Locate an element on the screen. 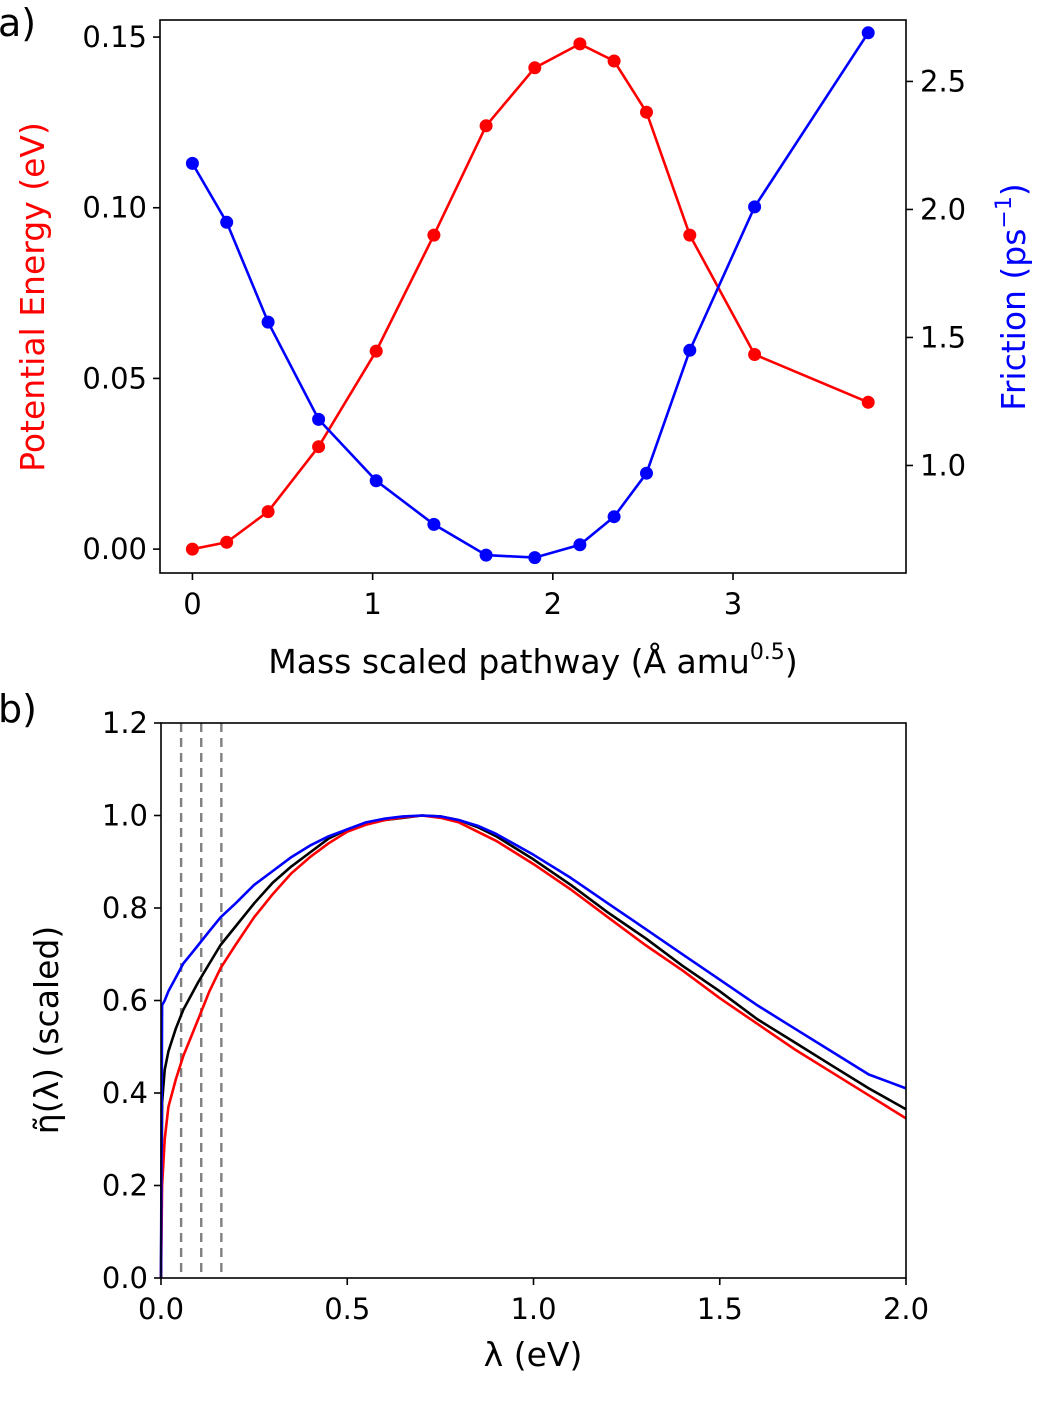 The width and height of the screenshot is (1051, 1405). y-tick-label: 0.4 is located at coordinates (125, 1093).